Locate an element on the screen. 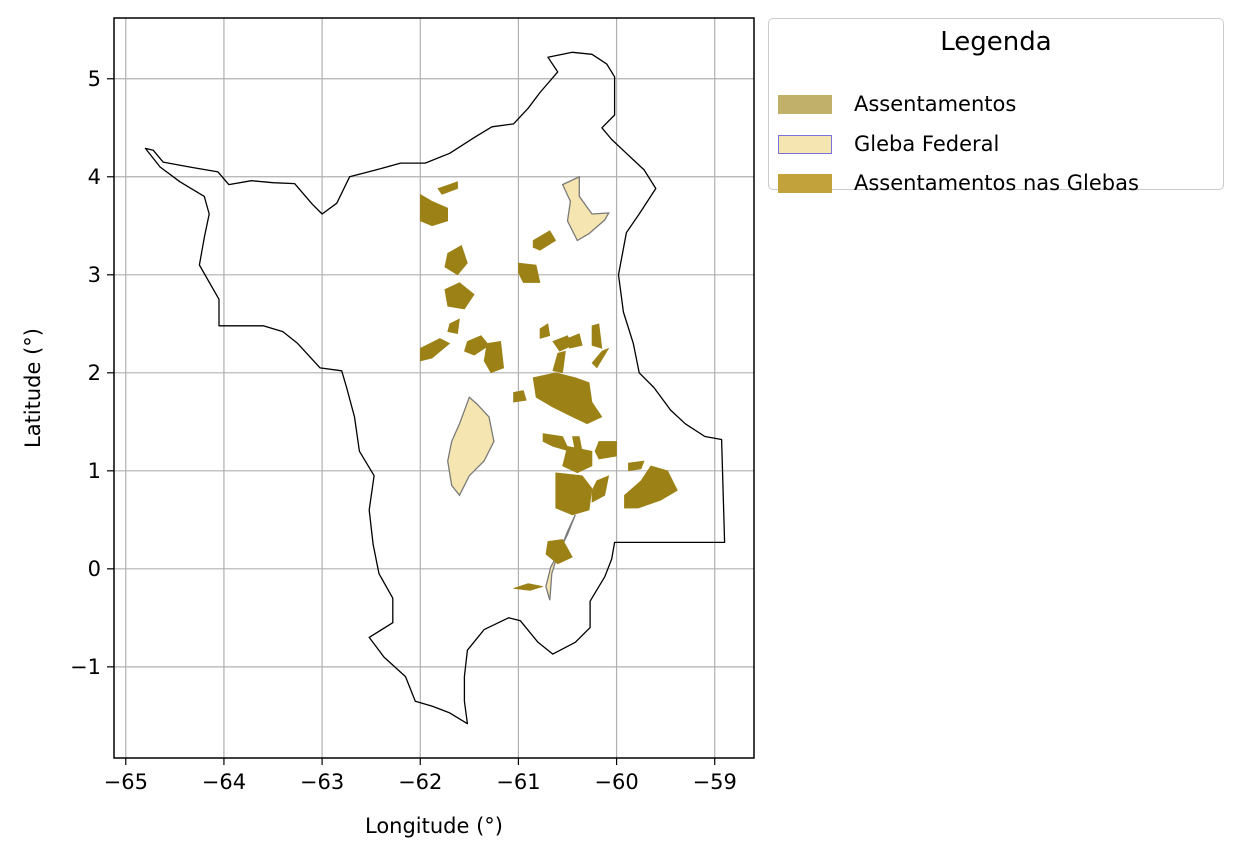 This screenshot has height=858, width=1245. y-tick-label: 5 is located at coordinates (94, 79).